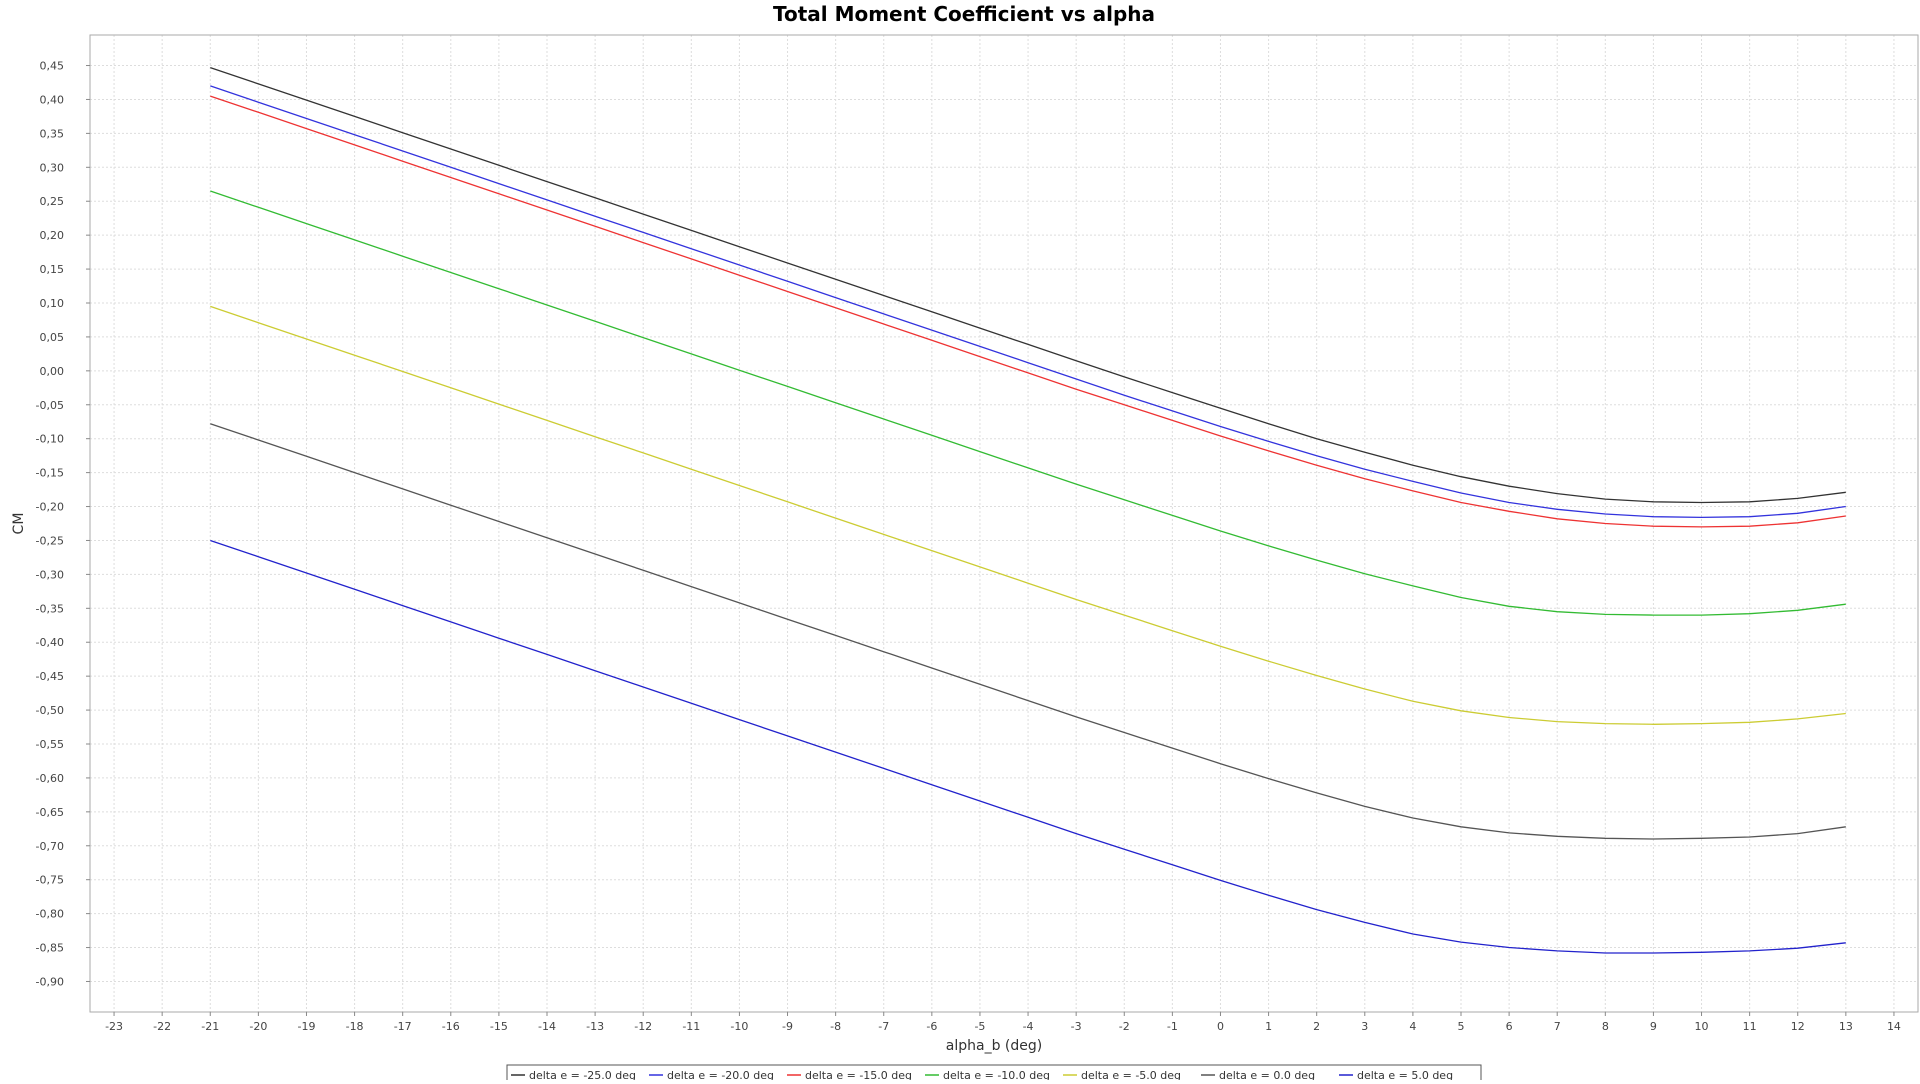  Describe the element at coordinates (50, 405) in the screenshot. I see `y-tick-label: -0,05` at that location.